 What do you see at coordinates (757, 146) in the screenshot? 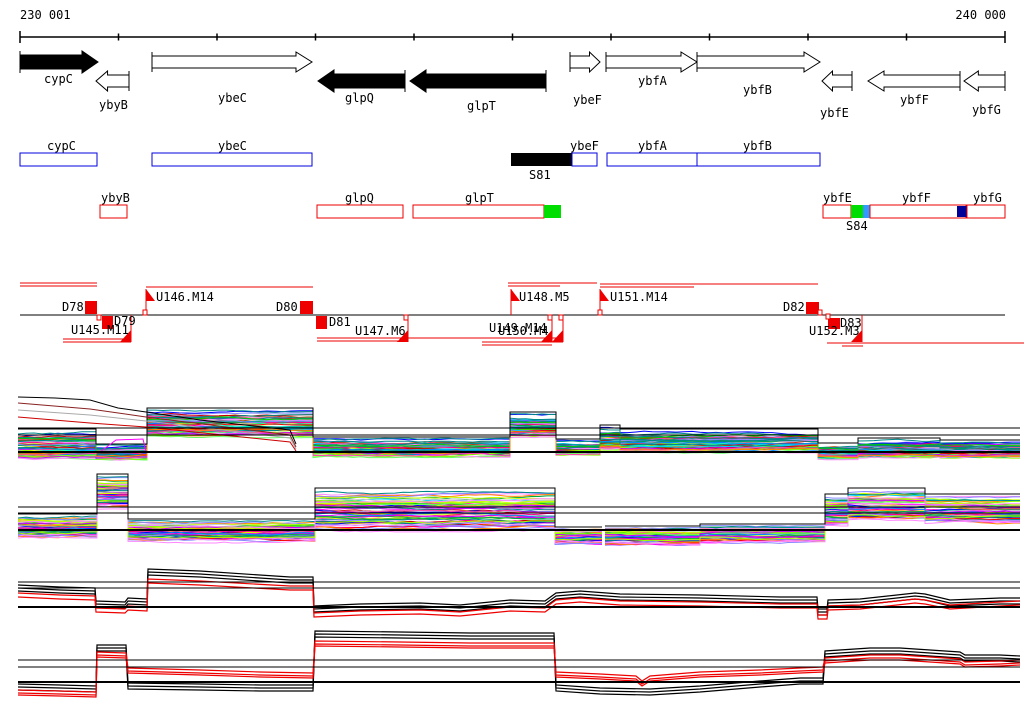
I see `box-label-ybfB: ybfB` at bounding box center [757, 146].